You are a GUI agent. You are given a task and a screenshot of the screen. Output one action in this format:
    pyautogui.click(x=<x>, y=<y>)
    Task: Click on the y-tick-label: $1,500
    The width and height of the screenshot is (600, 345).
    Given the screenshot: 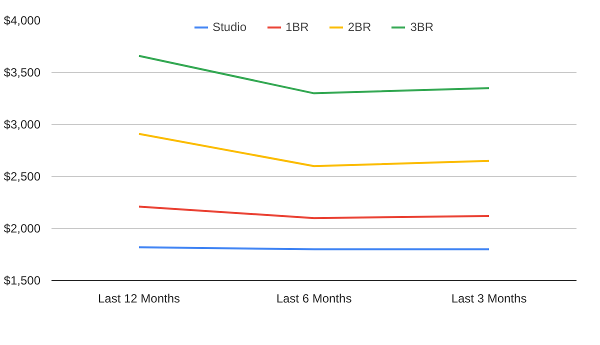 What is the action you would take?
    pyautogui.click(x=22, y=281)
    